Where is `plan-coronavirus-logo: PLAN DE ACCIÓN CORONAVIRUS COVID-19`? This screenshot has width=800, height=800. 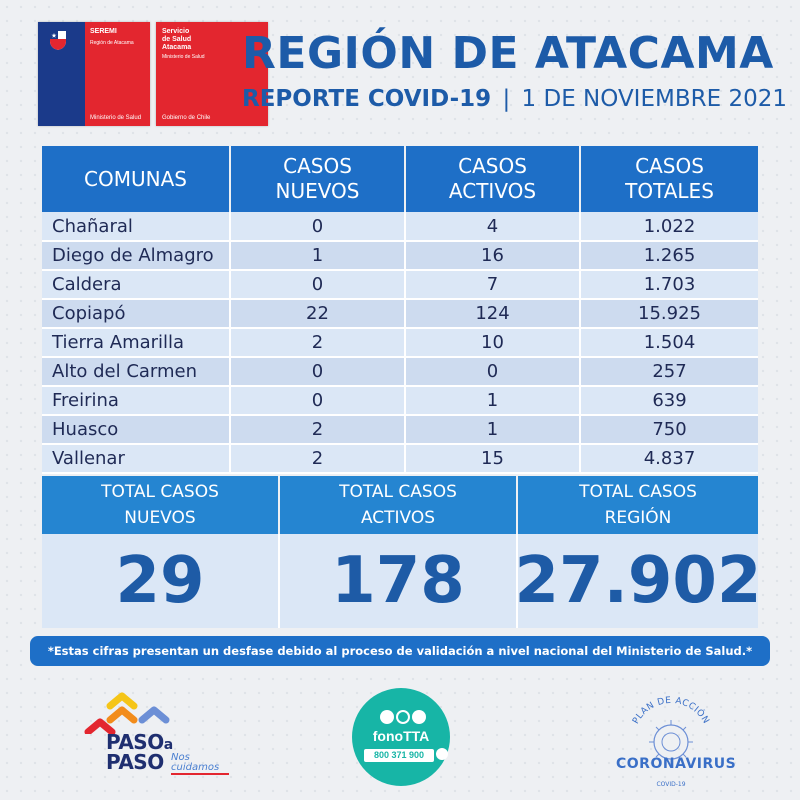
plan-coronavirus-logo: PLAN DE ACCIÓN CORONAVIRUS COVID-19 is located at coordinates (676, 742).